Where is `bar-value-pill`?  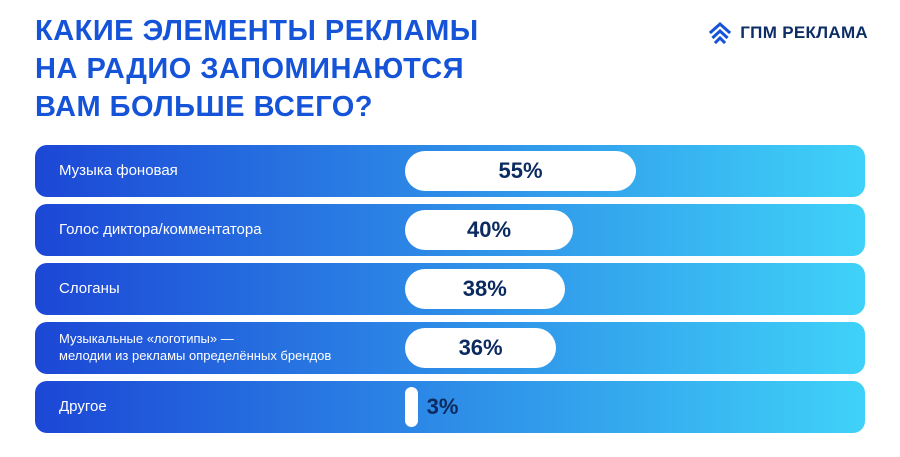
bar-value-pill is located at coordinates (411, 407).